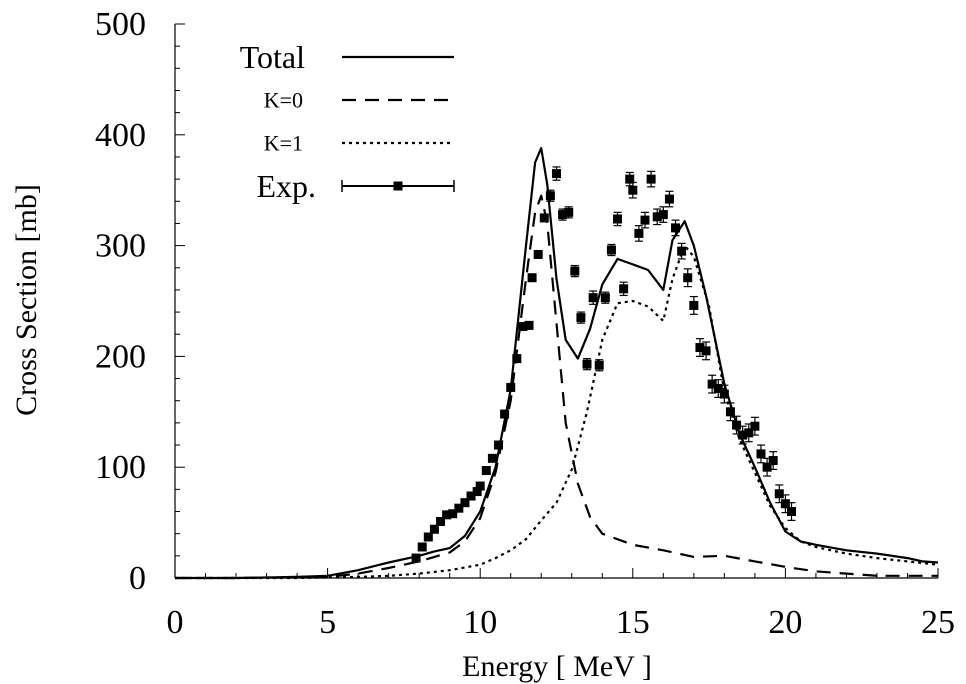 This screenshot has width=966, height=684. Describe the element at coordinates (938, 622) in the screenshot. I see `x-tick-label: 25` at that location.